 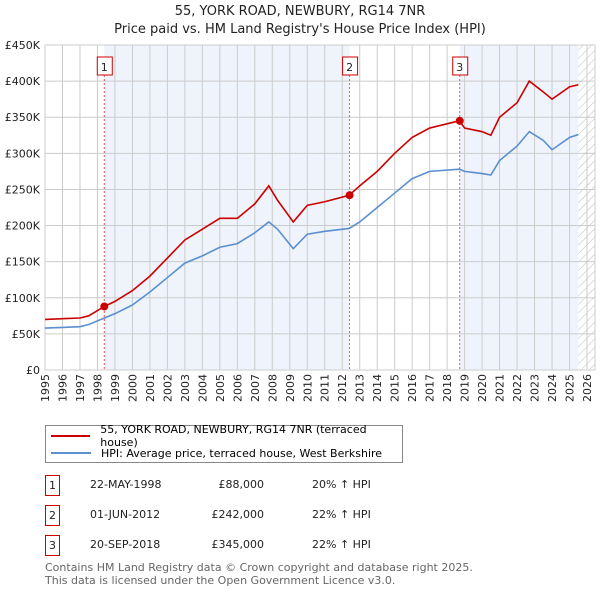 I want to click on sale-marker-label: 3, so click(x=459, y=67).